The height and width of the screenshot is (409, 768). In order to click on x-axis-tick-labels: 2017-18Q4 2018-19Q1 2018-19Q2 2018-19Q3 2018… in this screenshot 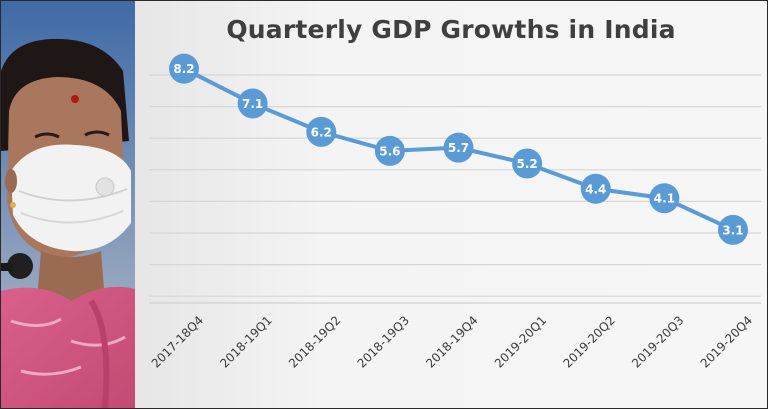, I will do `click(452, 341)`.